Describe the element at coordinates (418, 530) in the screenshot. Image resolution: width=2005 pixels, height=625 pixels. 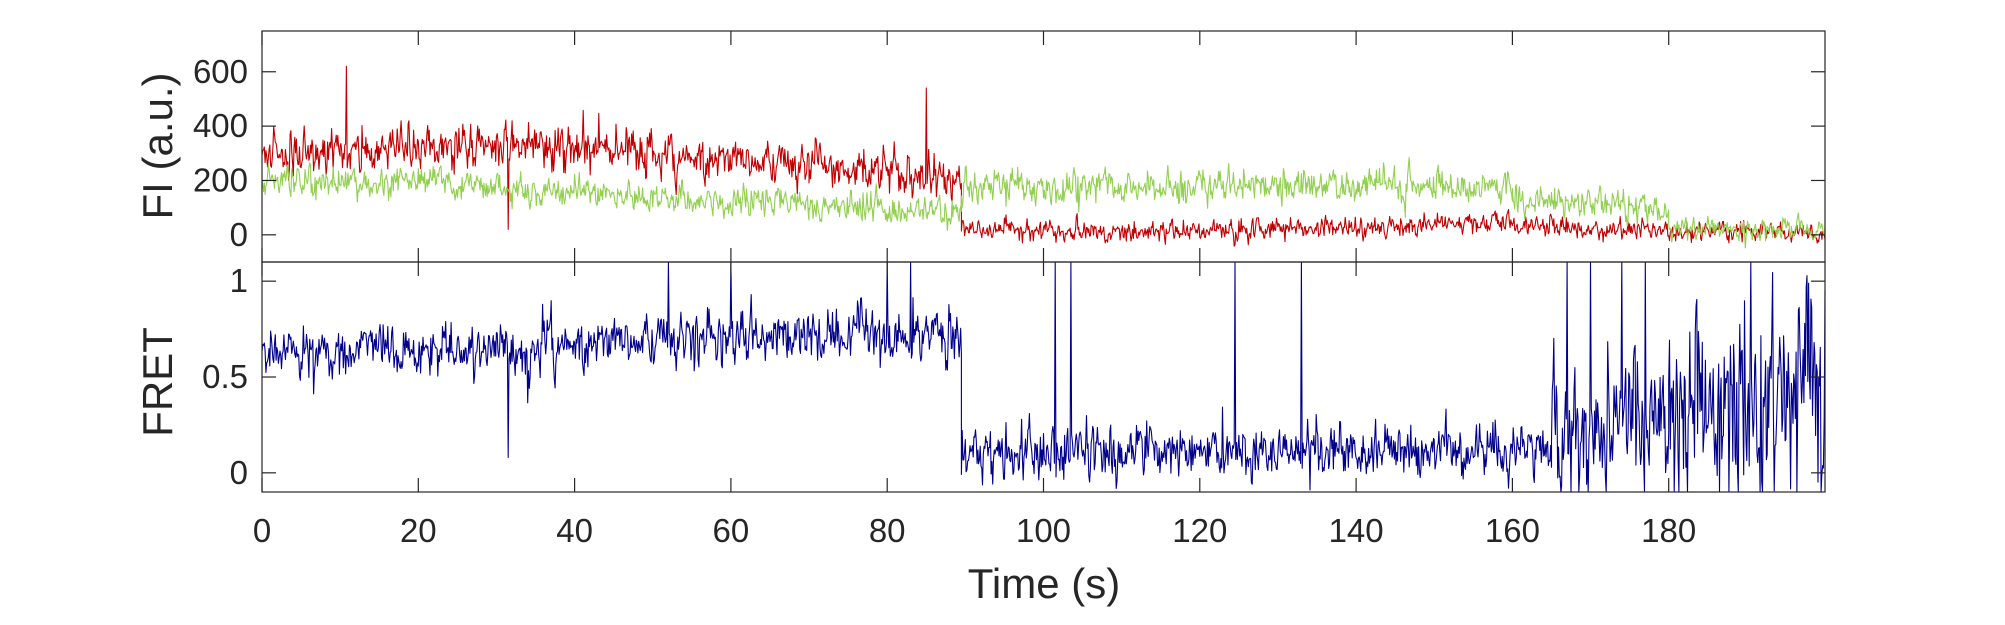
I see `time-x-tick-label: 20` at that location.